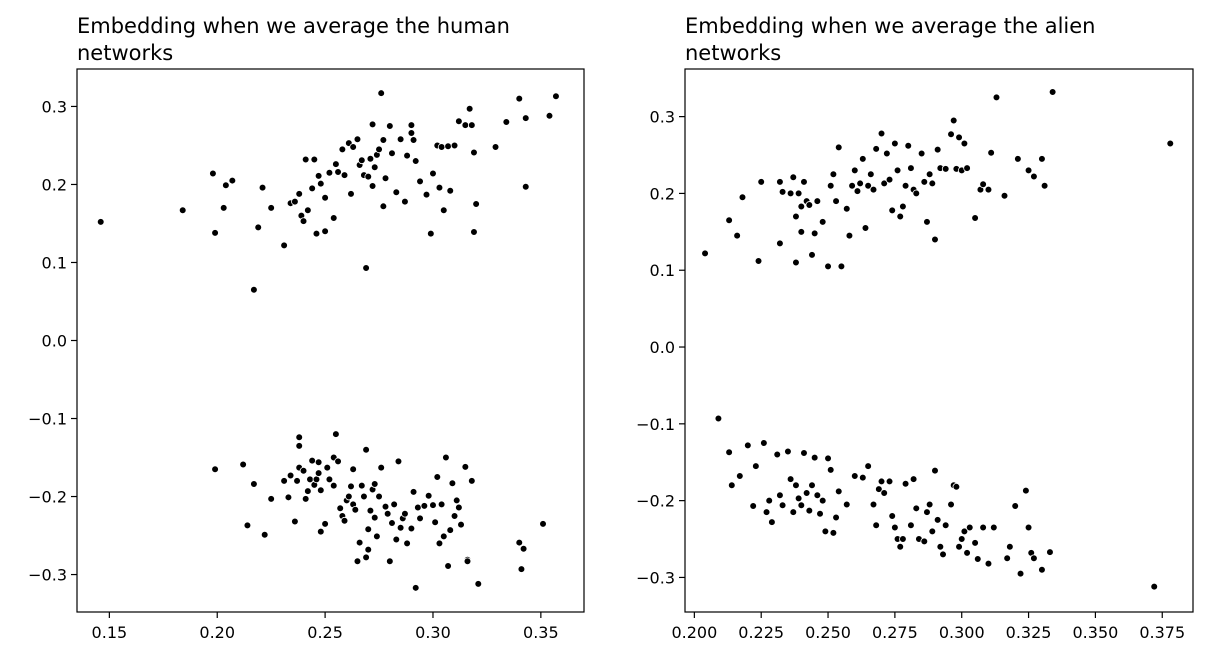 This screenshot has height=660, width=1207. Describe the element at coordinates (1096, 632) in the screenshot. I see `x-tick-label: 0.350` at that location.